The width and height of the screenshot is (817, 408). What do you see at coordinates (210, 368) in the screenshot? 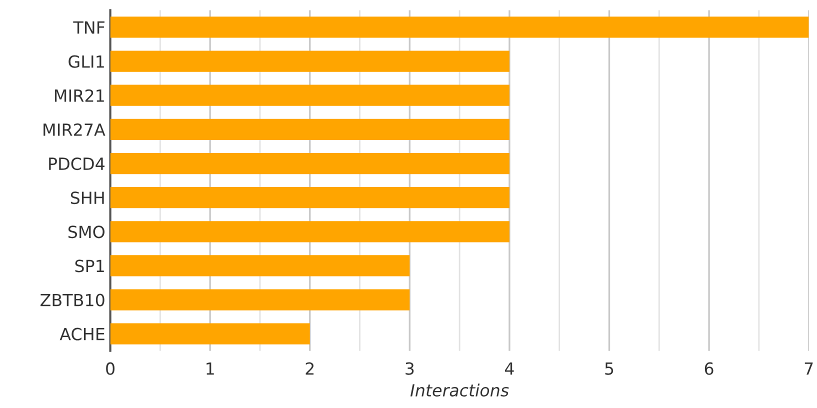
I see `x-tick-label: 1` at bounding box center [210, 368].